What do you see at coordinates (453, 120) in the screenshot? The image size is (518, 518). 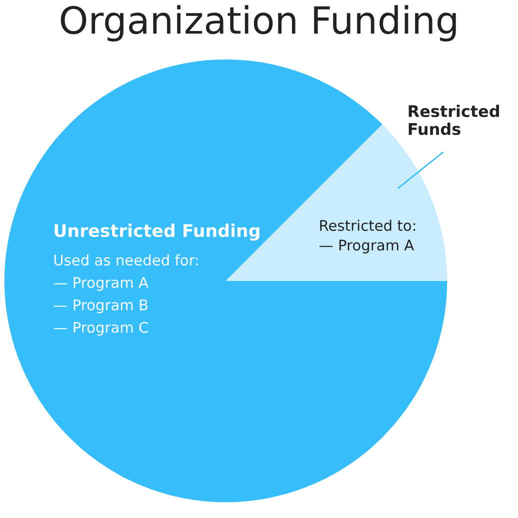 I see `slice-label: Restricted Funds` at bounding box center [453, 120].